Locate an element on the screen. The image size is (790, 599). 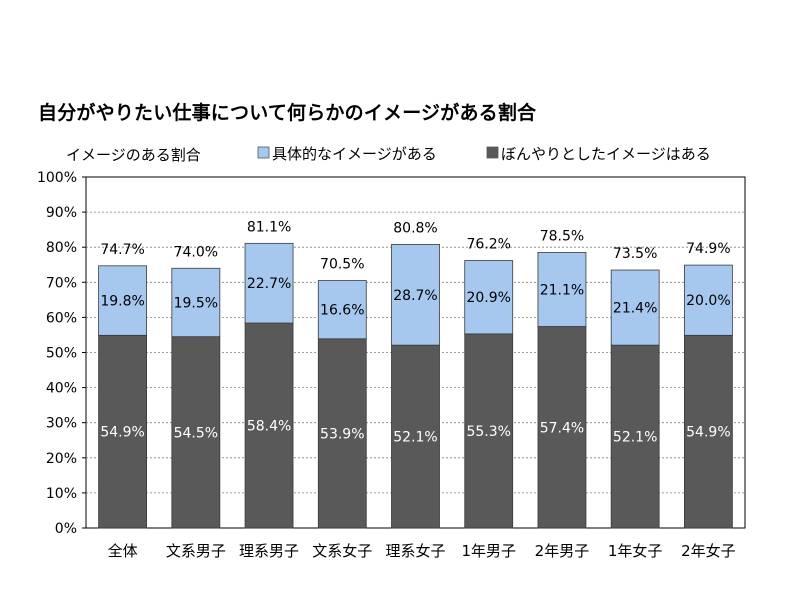
legend-label: 具体的なイメージがある is located at coordinates (354, 154).